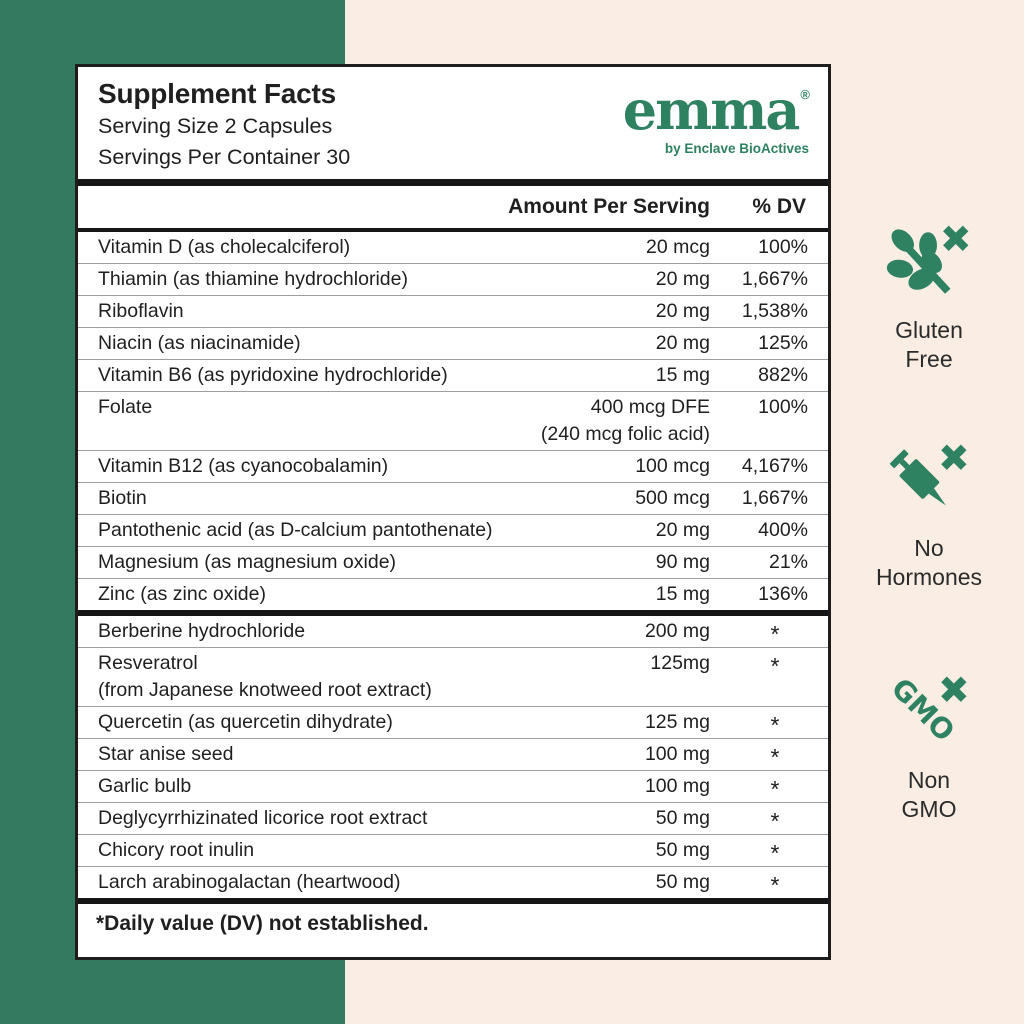 Image resolution: width=1024 pixels, height=1024 pixels. Describe the element at coordinates (215, 126) in the screenshot. I see `serving-size-text: Serving Size 2 Capsules` at that location.